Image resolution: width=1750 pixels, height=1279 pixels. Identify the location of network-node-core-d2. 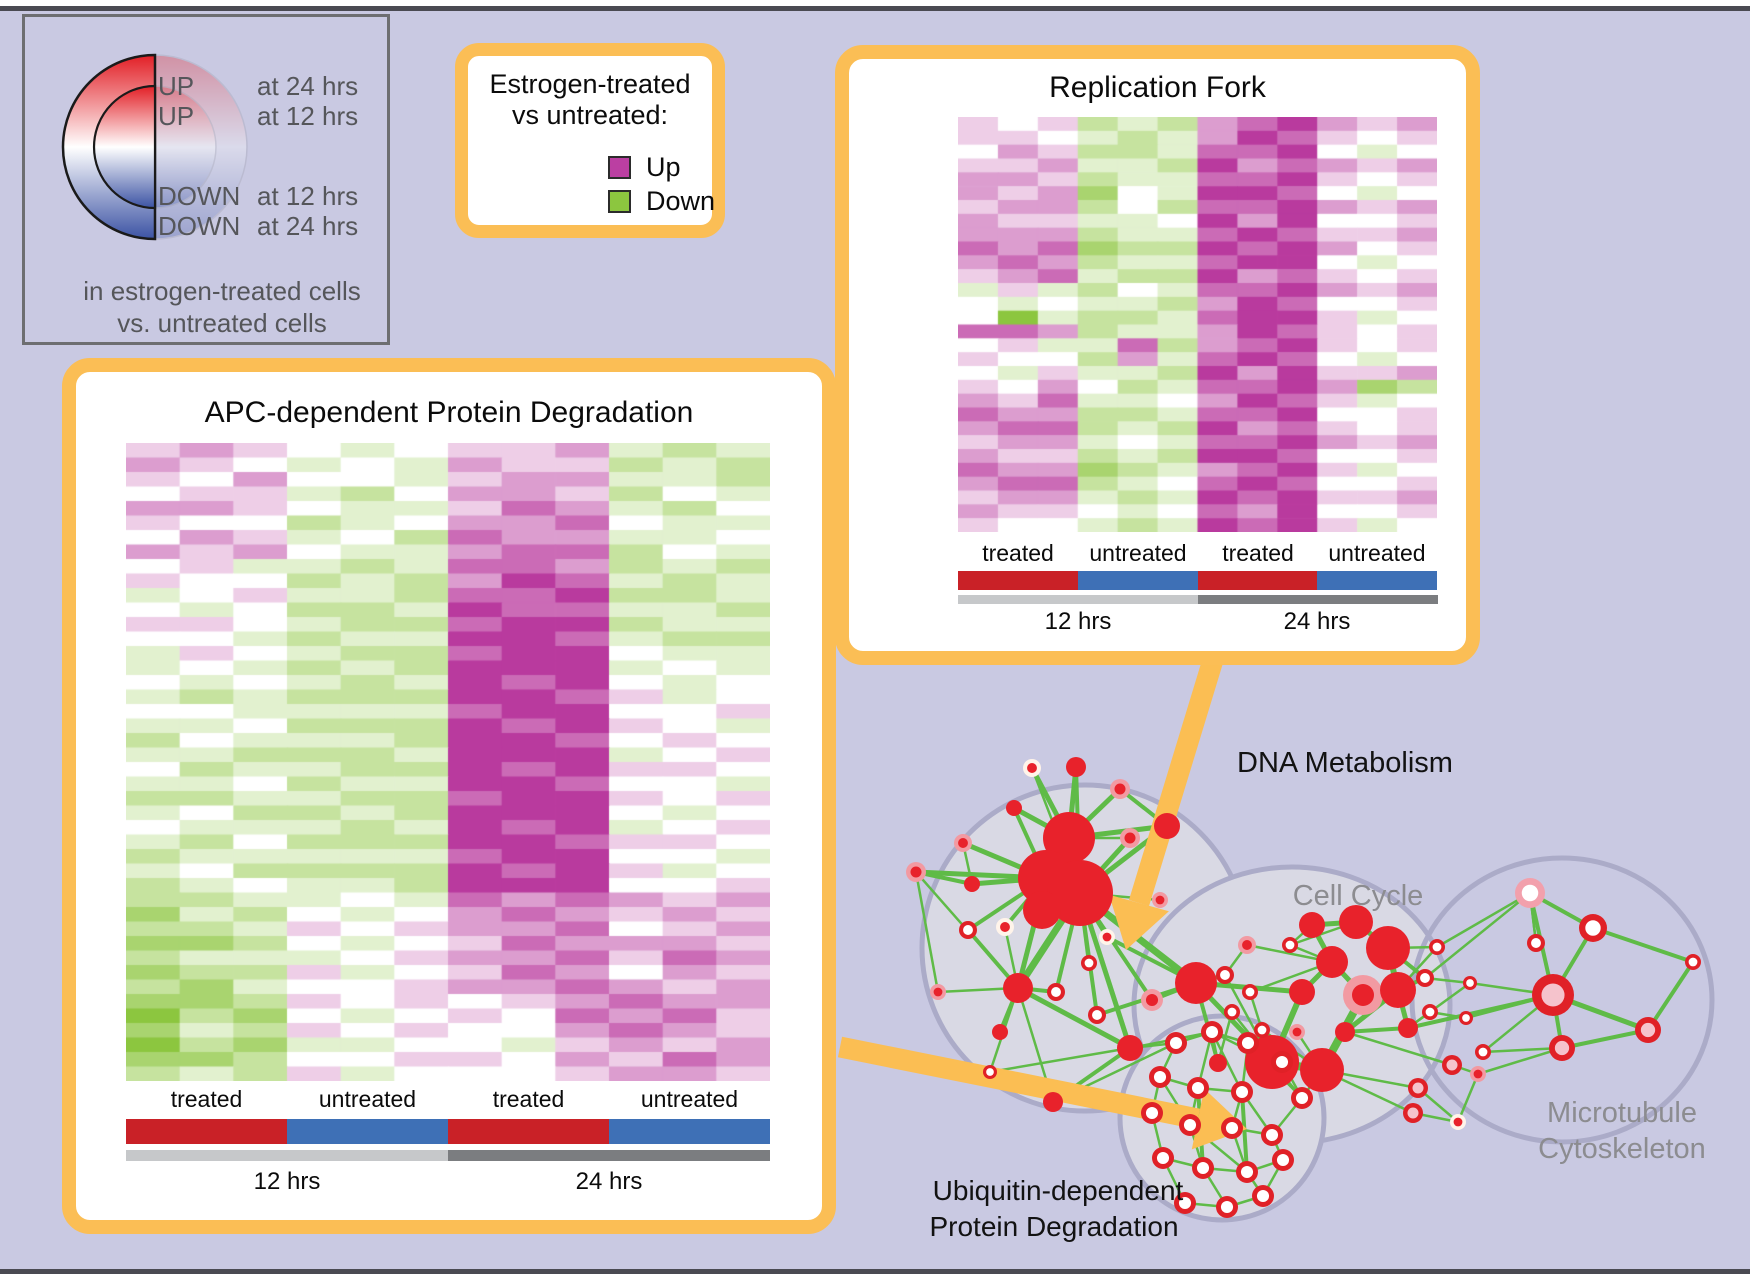
(1120, 789).